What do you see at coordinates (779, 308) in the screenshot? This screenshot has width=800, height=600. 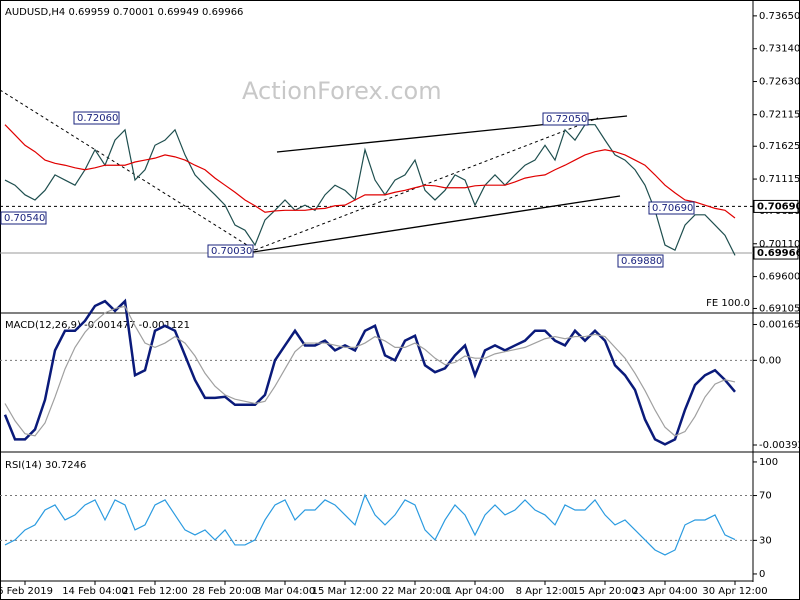 I see `y-tick-label: 0.69105` at bounding box center [779, 308].